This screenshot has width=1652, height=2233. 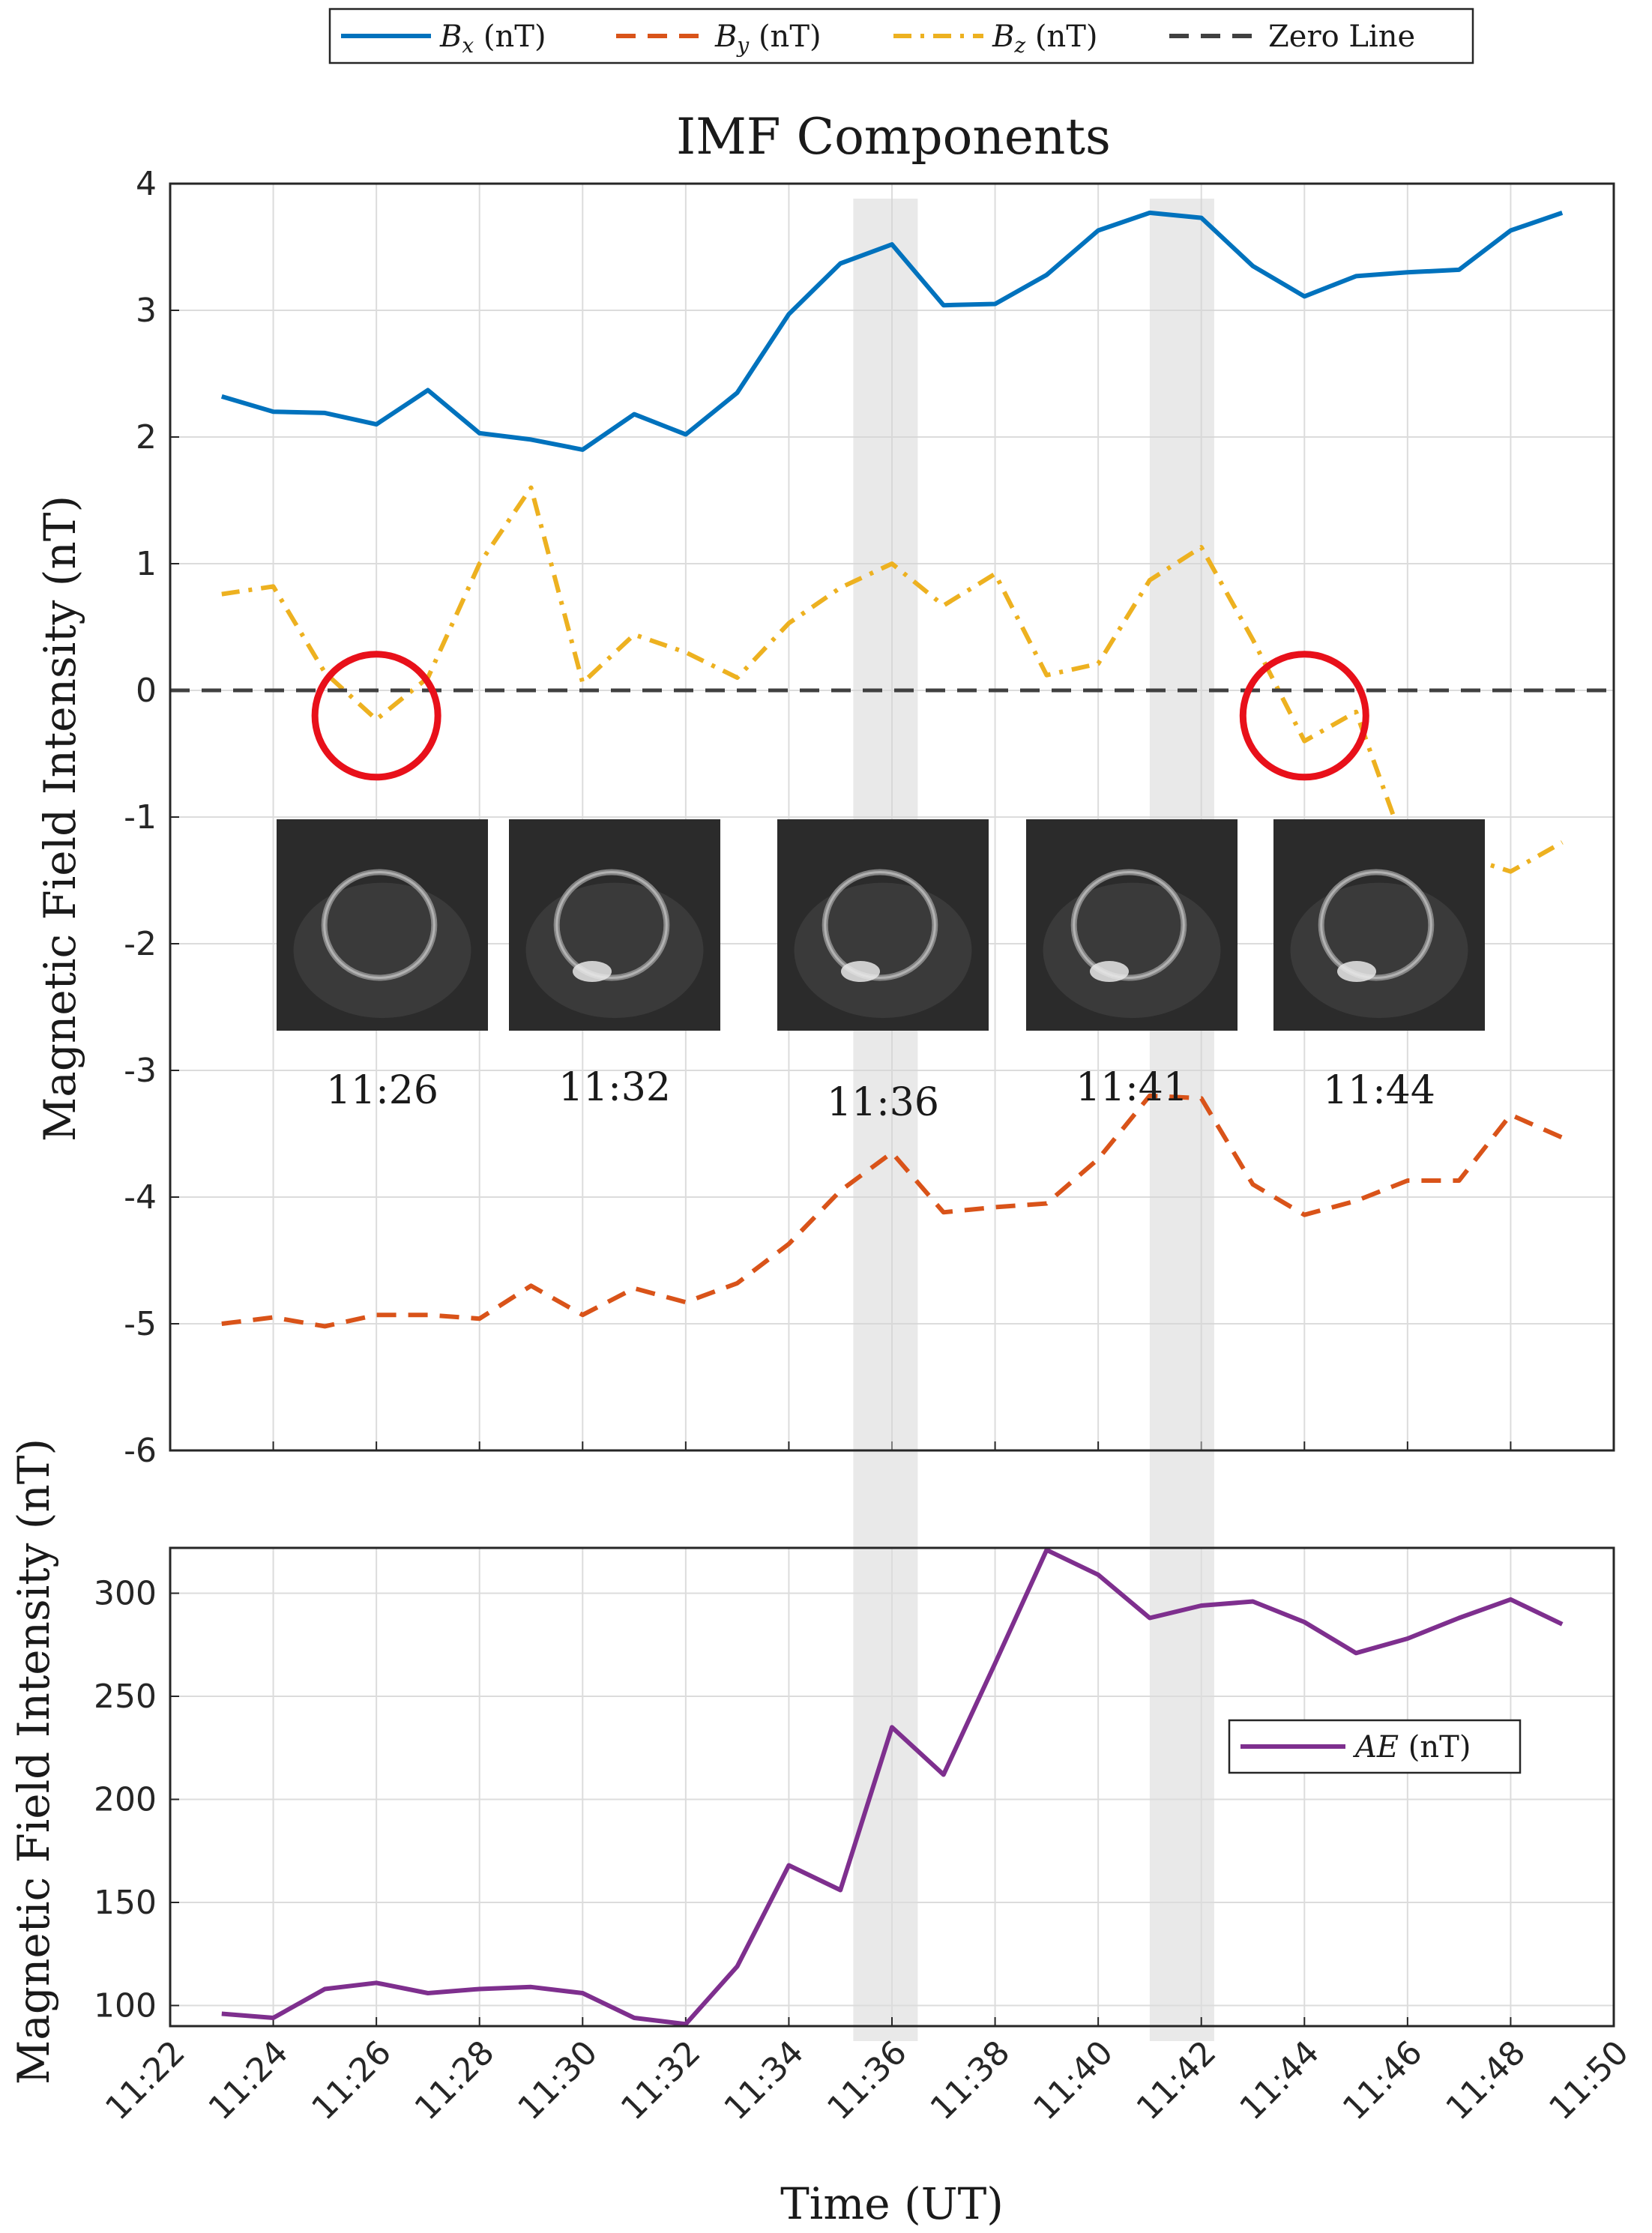 I want to click on legend-label: Bx (nT), so click(x=492, y=38).